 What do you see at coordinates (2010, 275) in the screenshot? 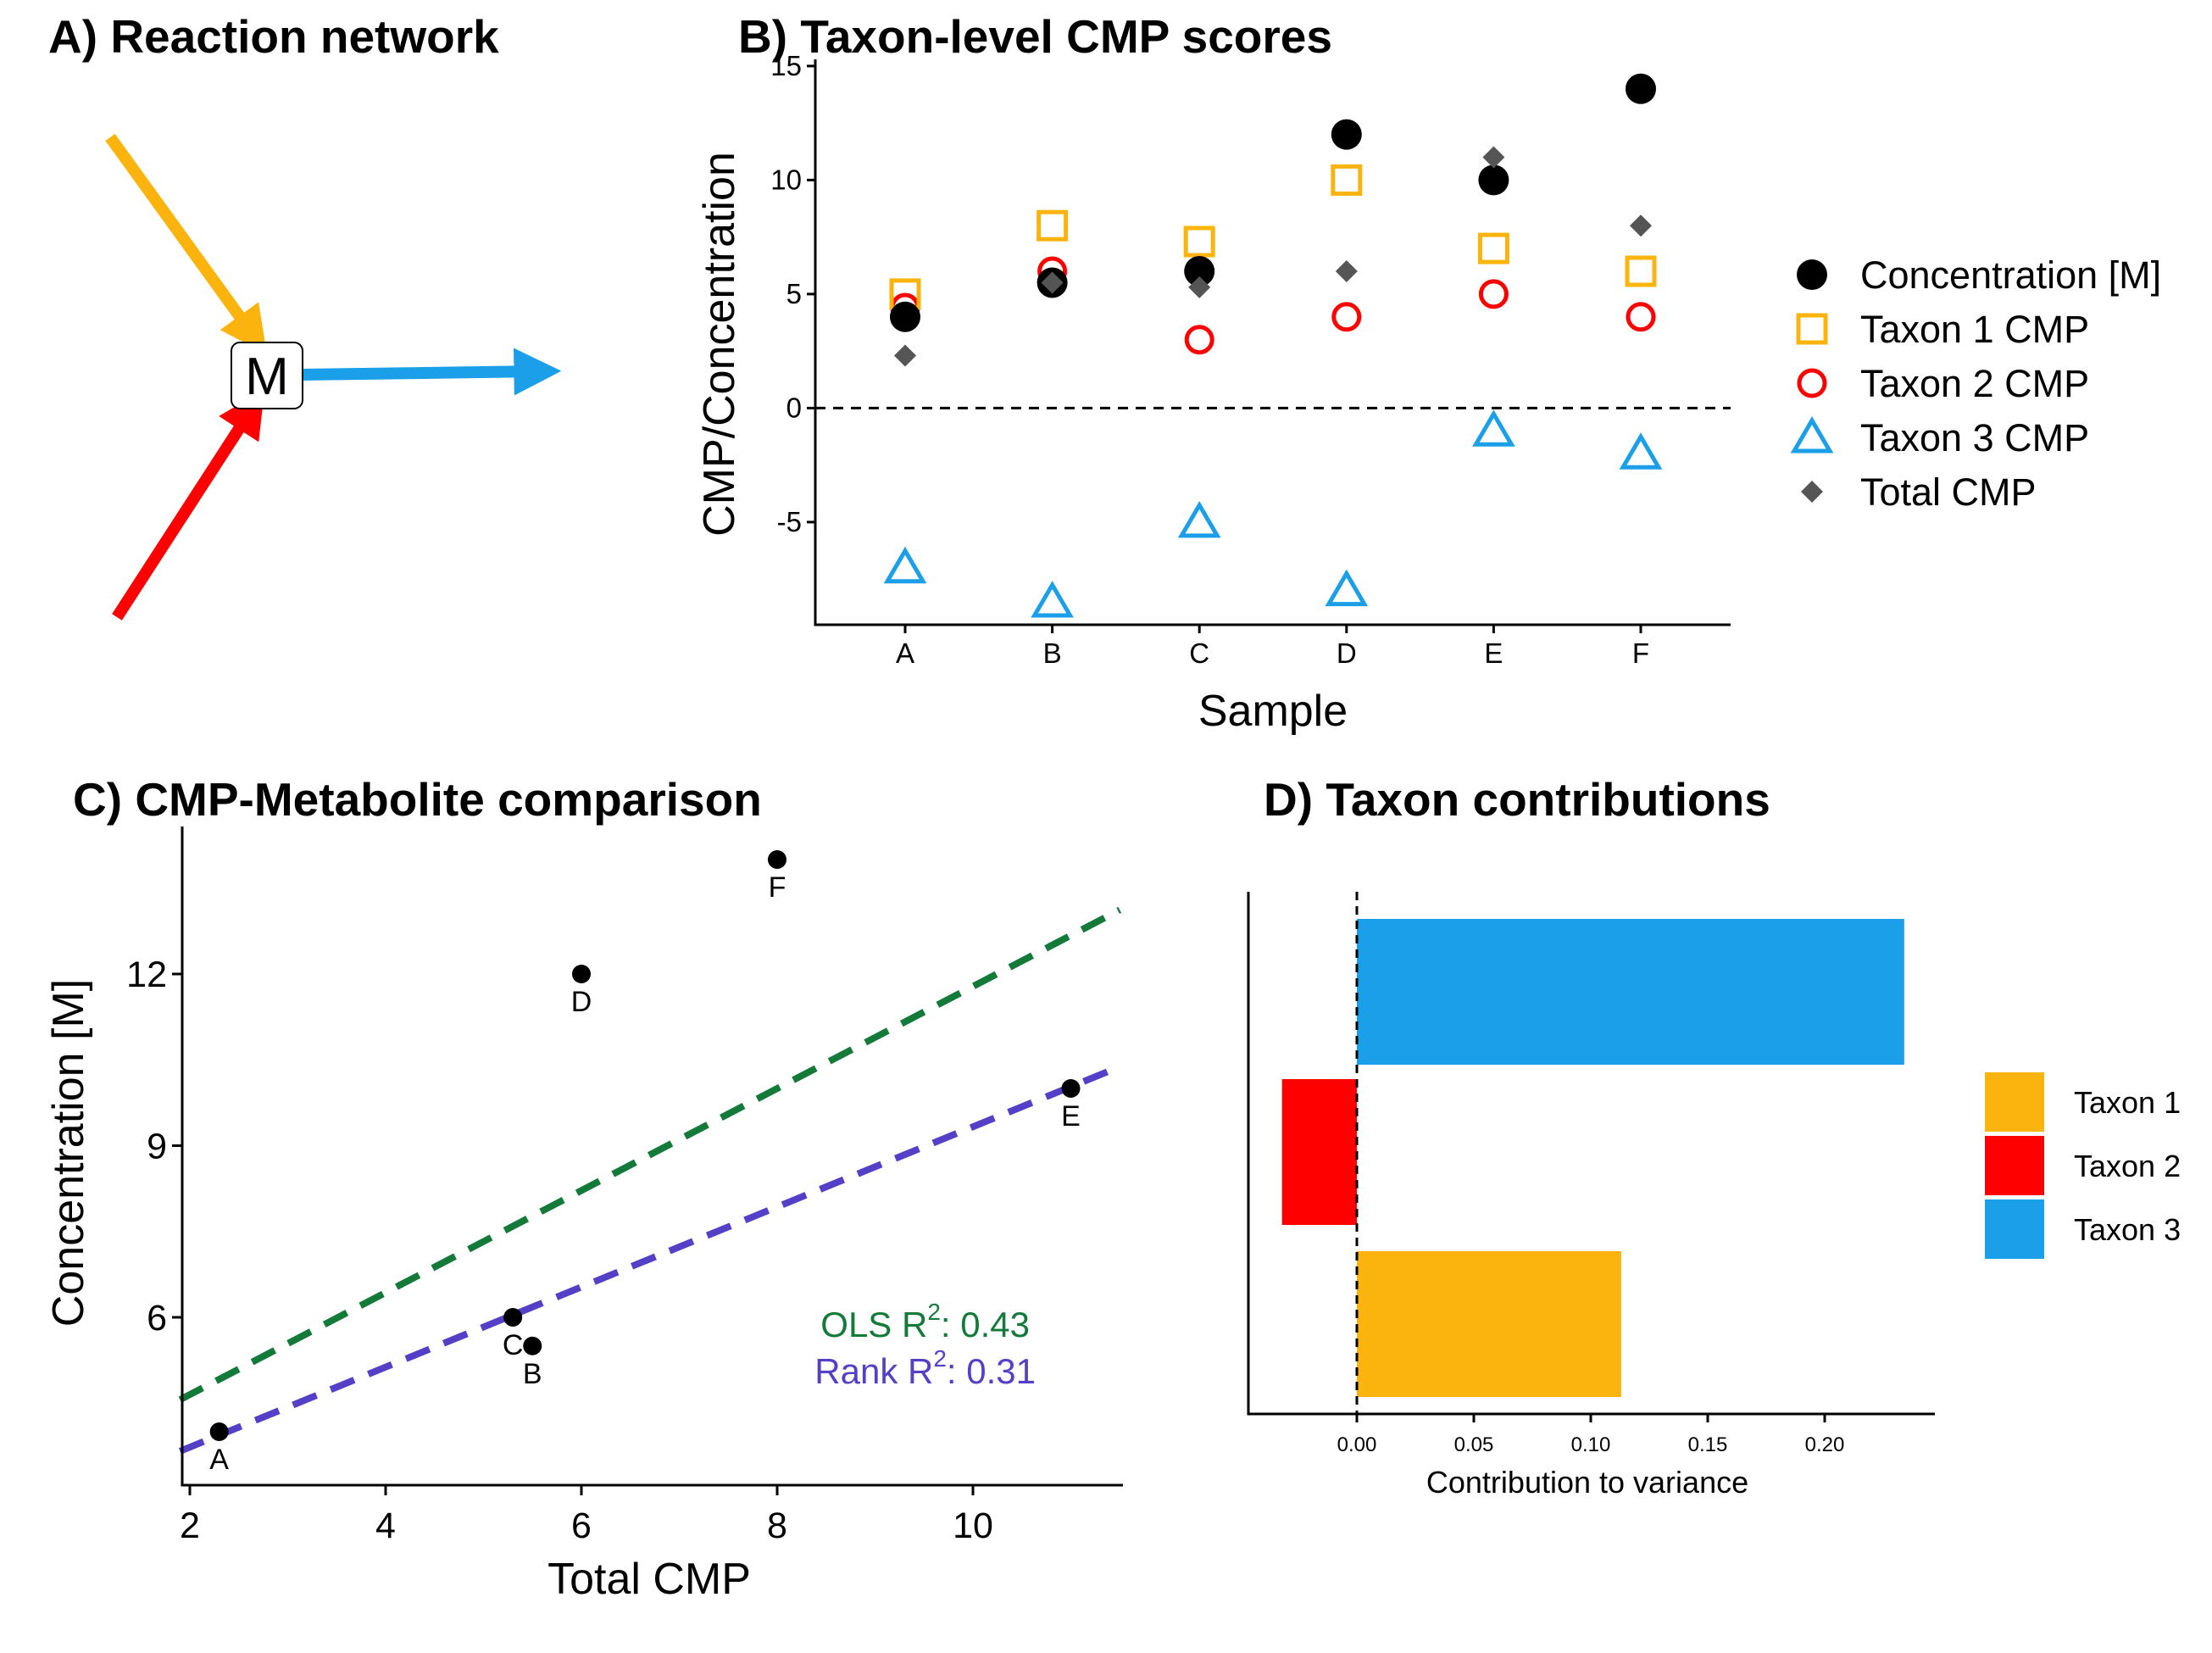
I see `legend-label-conc: Concentration [M]` at bounding box center [2010, 275].